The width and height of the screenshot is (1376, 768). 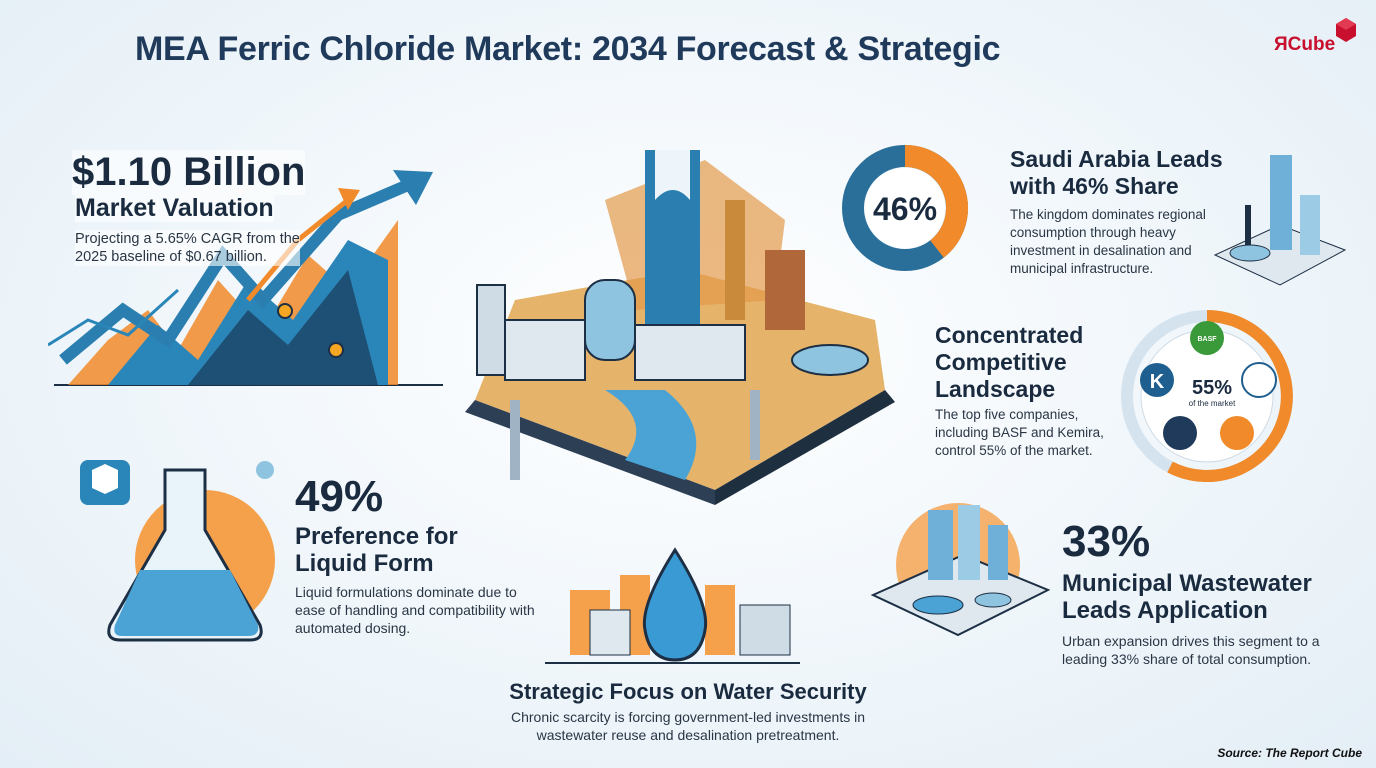 What do you see at coordinates (1106, 541) in the screenshot?
I see `municipal-headline: 33%` at bounding box center [1106, 541].